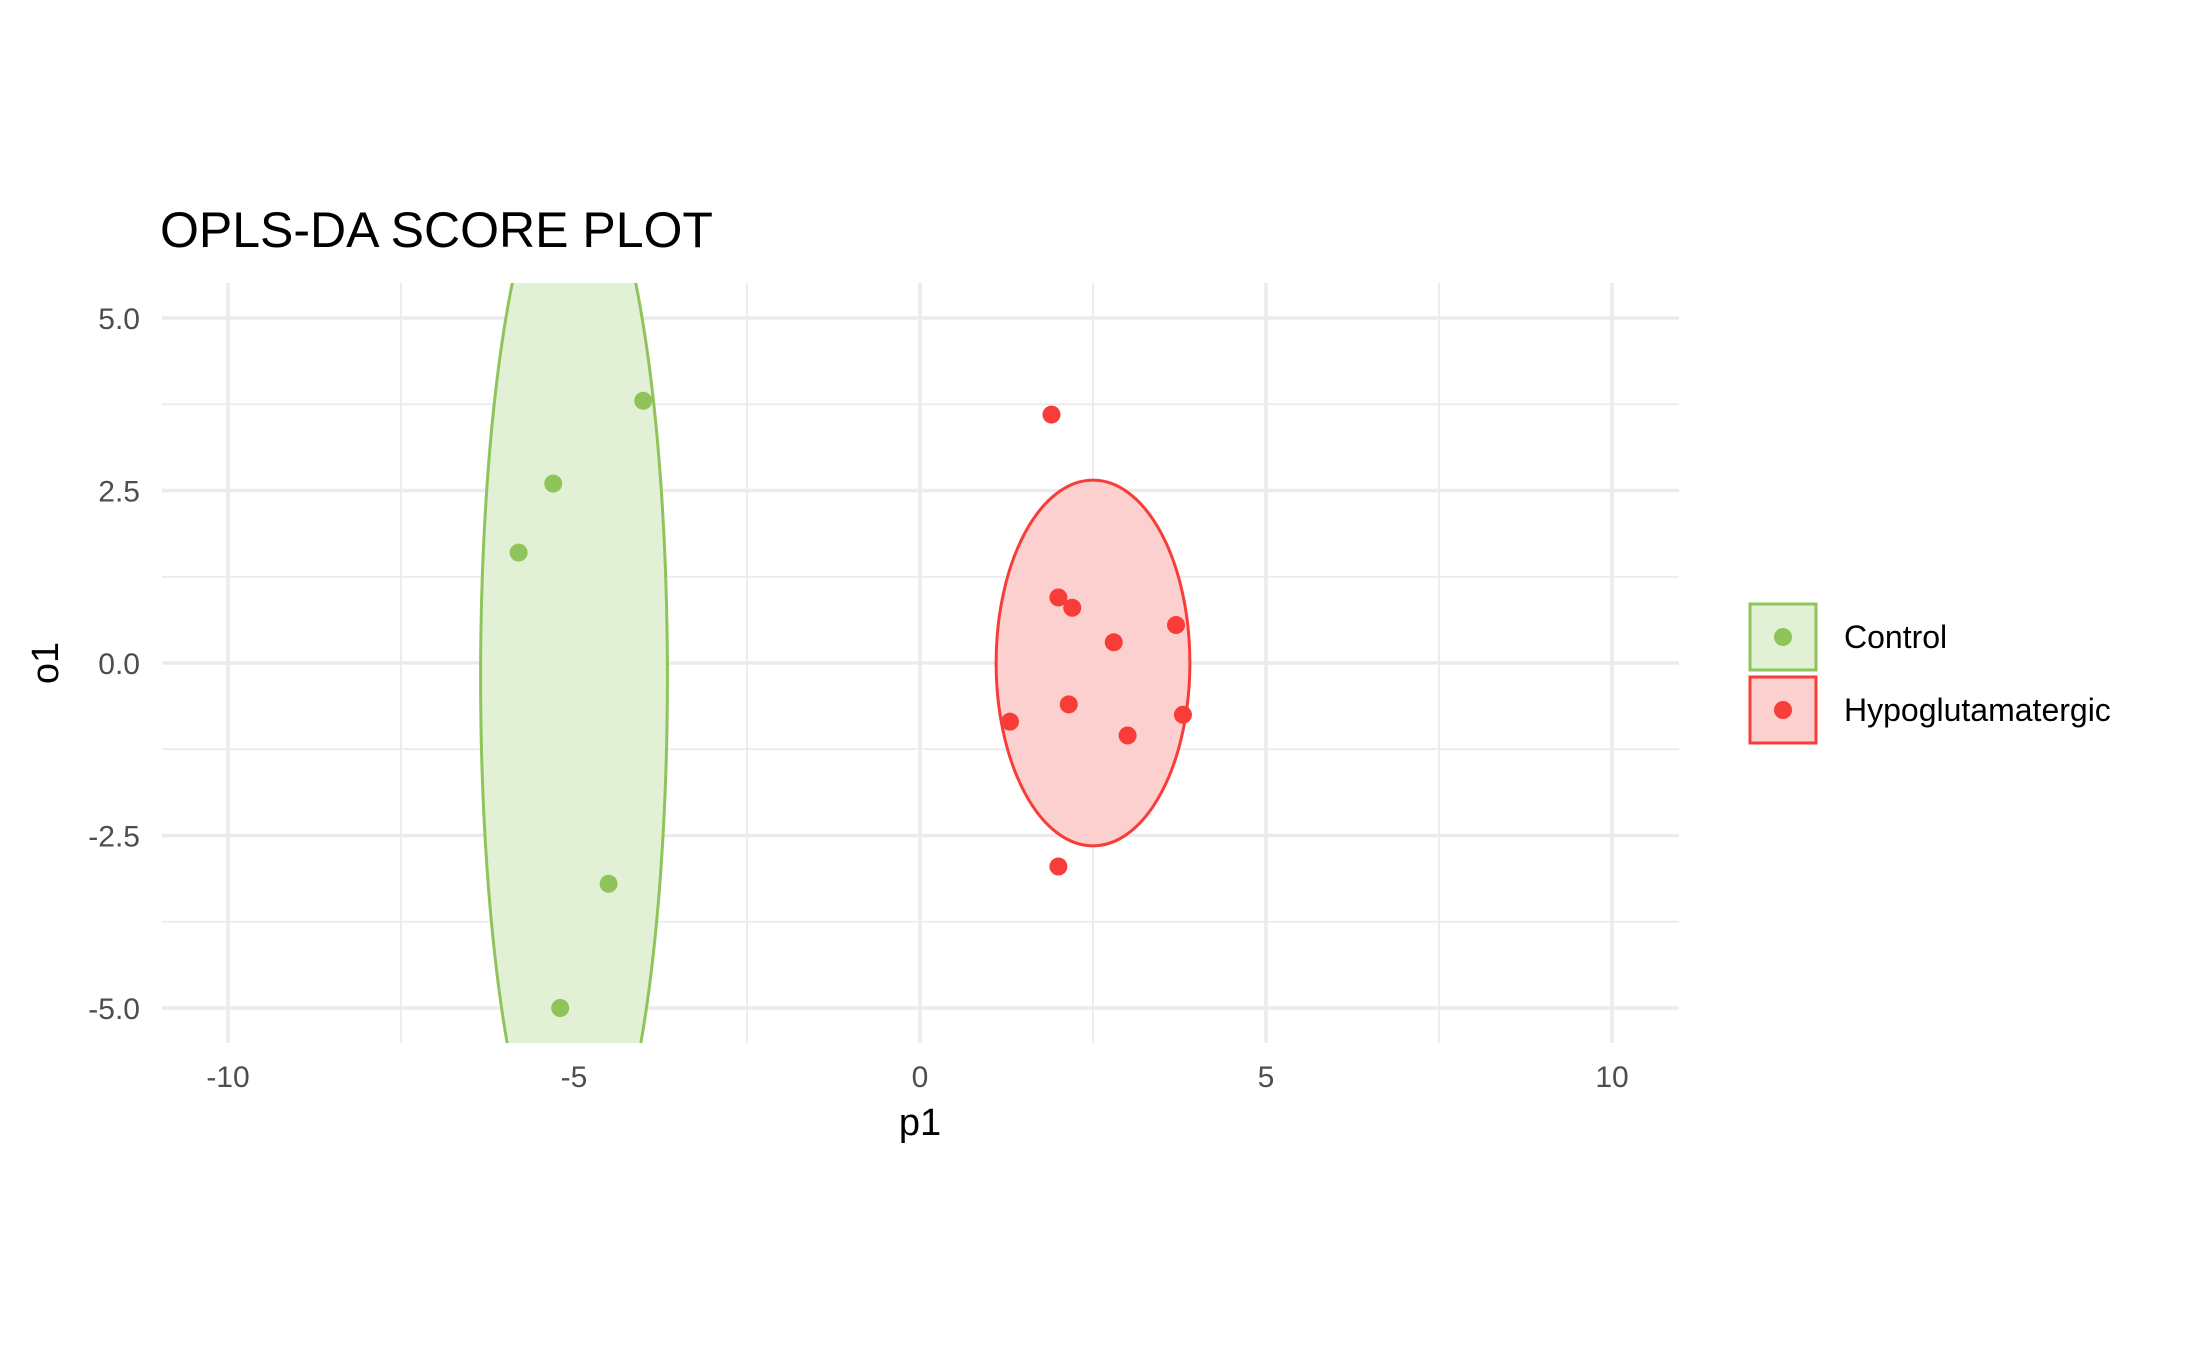 This screenshot has height=1350, width=2187. What do you see at coordinates (1977, 710) in the screenshot?
I see `legend-label: Hypoglutamatergic` at bounding box center [1977, 710].